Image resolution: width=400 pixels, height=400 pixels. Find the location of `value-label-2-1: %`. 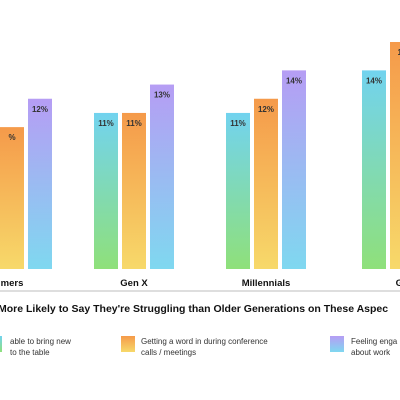

value-label-2-1: % is located at coordinates (11, 137).